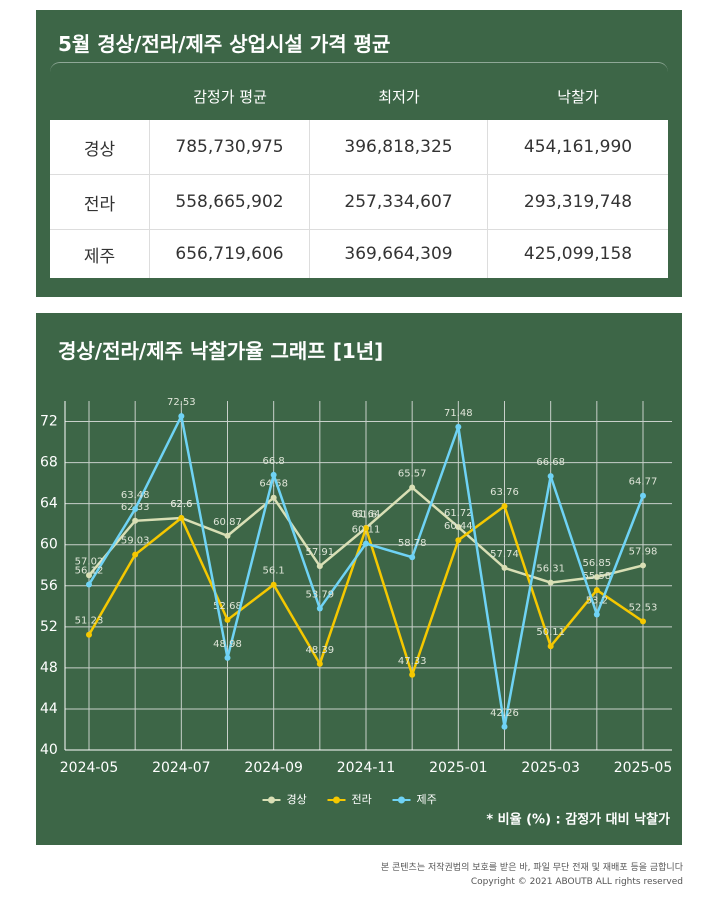  I want to click on column-header: 최저가, so click(399, 96).